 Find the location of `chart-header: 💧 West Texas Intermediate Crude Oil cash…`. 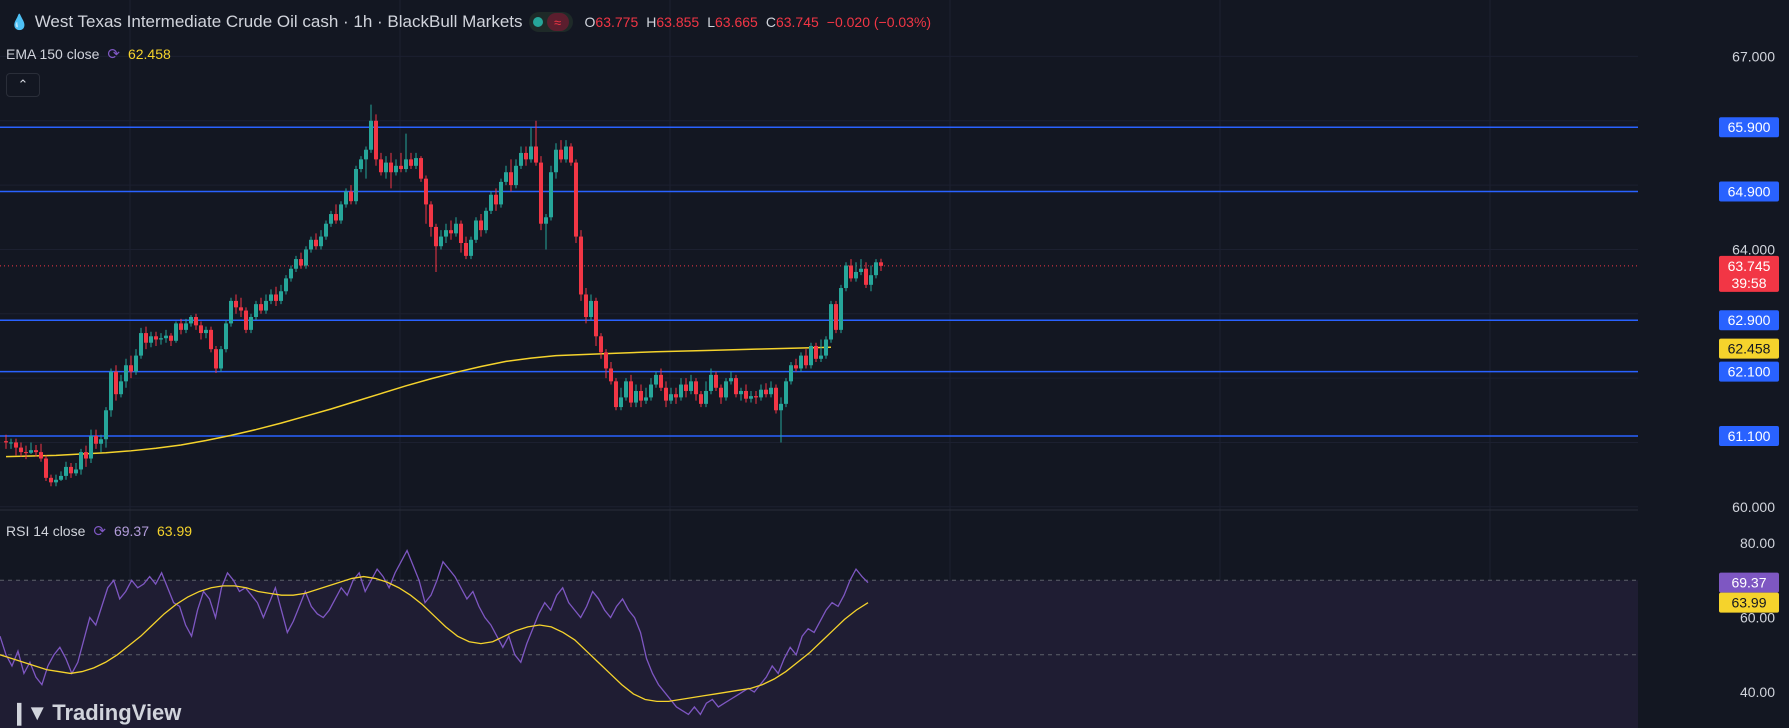

chart-header: 💧 West Texas Intermediate Crude Oil cash… is located at coordinates (470, 22).